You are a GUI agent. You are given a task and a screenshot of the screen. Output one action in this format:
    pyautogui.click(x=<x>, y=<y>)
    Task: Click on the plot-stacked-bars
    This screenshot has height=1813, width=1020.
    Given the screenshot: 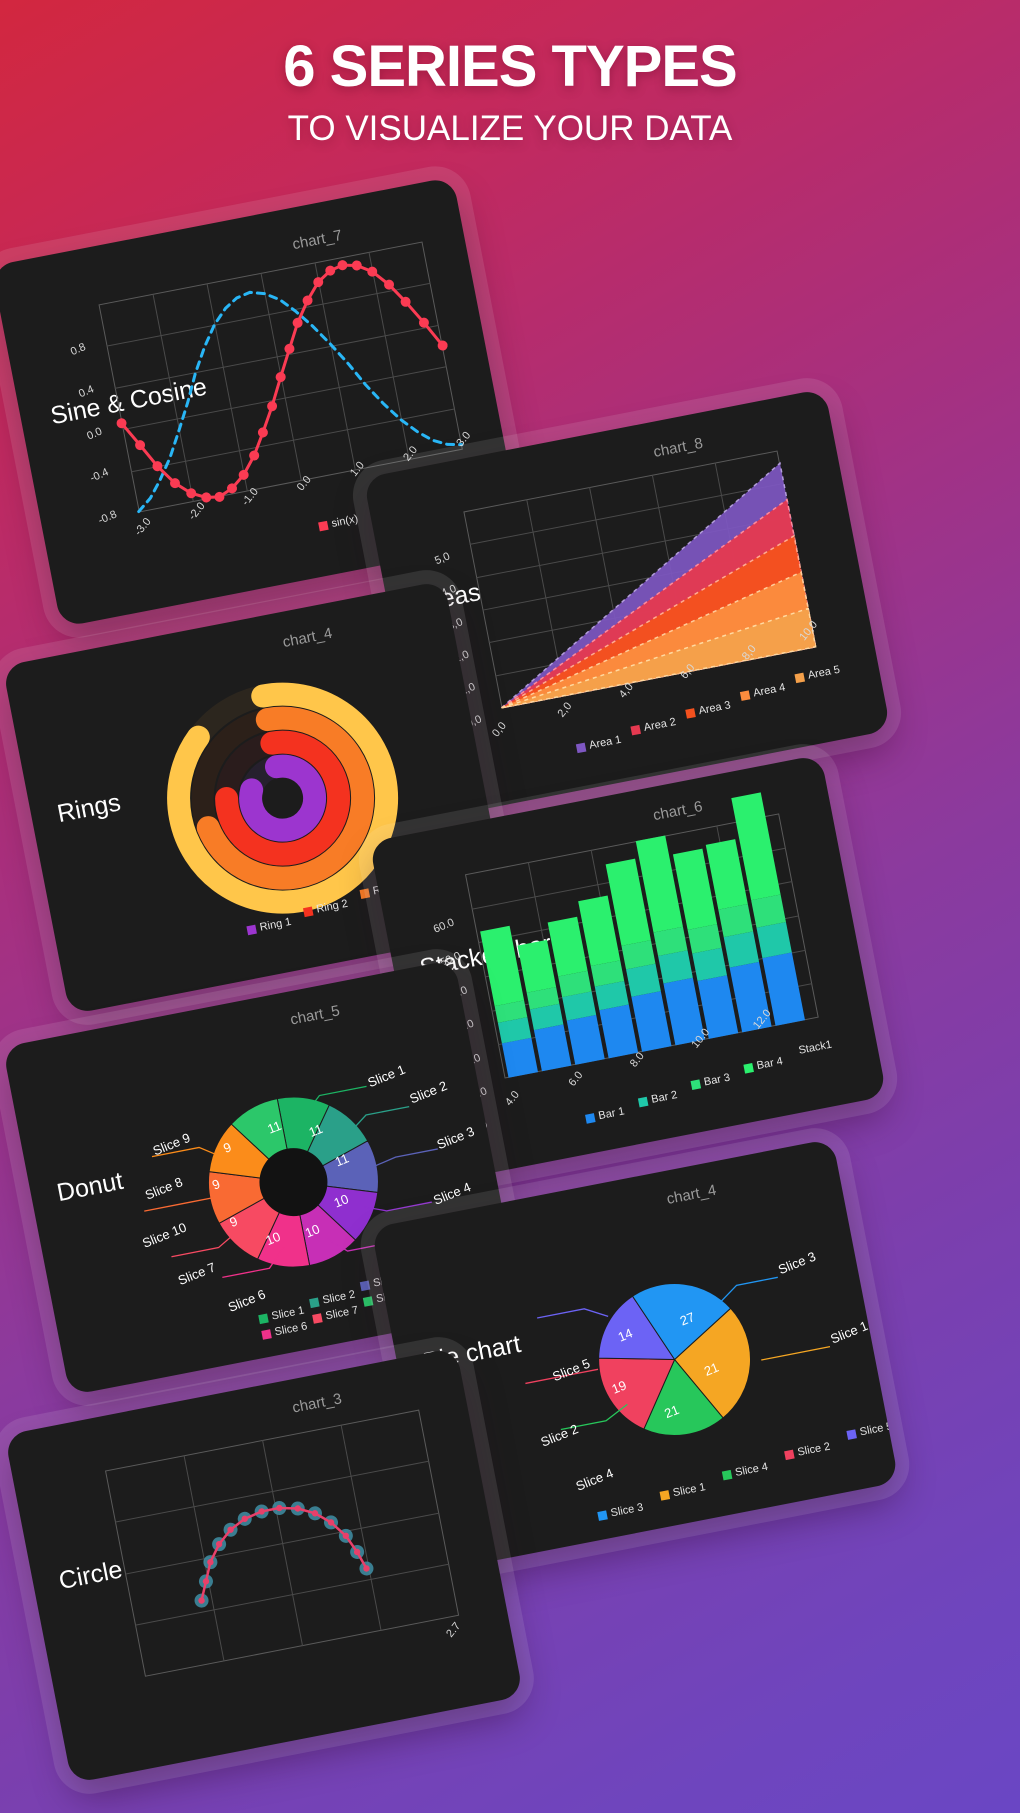 What is the action you would take?
    pyautogui.click(x=641, y=935)
    